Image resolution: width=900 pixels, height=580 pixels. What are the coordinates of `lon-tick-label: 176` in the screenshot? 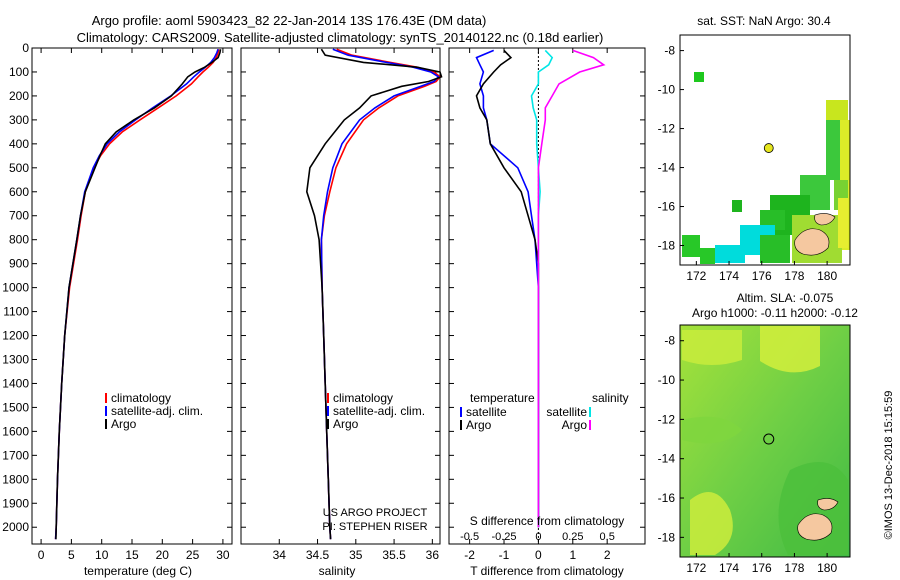 It's located at (762, 276).